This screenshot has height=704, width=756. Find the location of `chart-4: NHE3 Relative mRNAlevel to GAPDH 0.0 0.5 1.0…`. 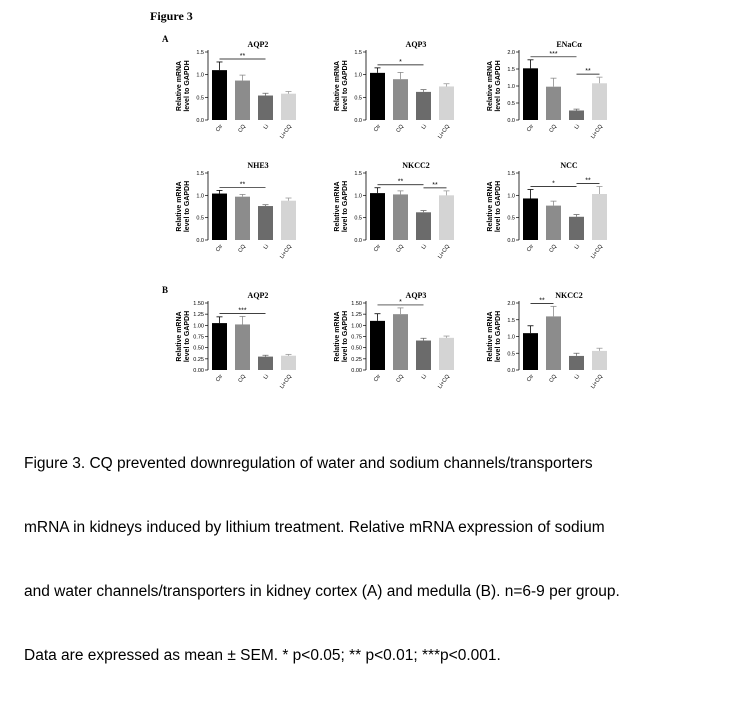

chart-4: NHE3 Relative mRNAlevel to GAPDH 0.0 0.5 1.0… is located at coordinates (236, 210).